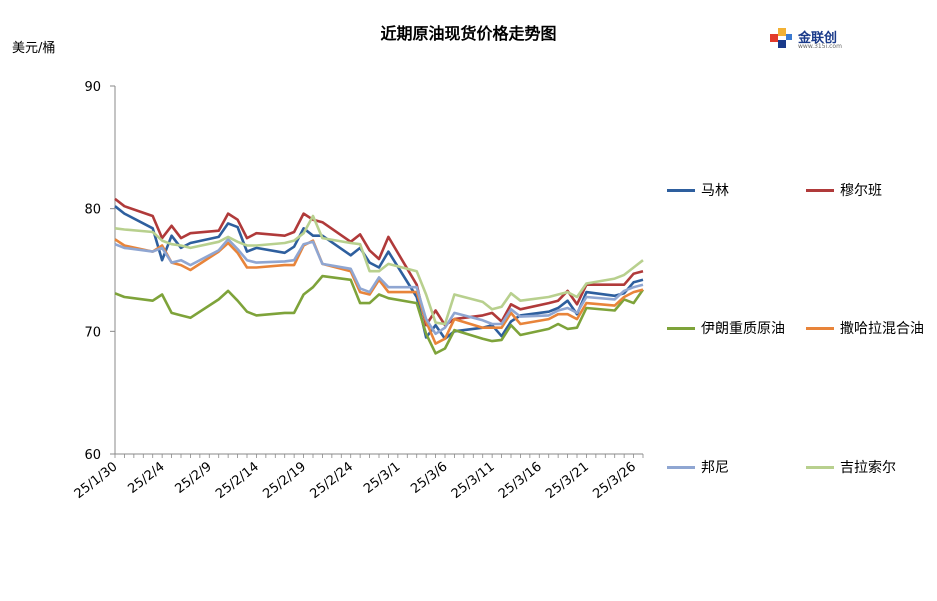 This screenshot has height=601, width=937. Describe the element at coordinates (473, 480) in the screenshot. I see `x-tick-label: 25/3/11` at that location.